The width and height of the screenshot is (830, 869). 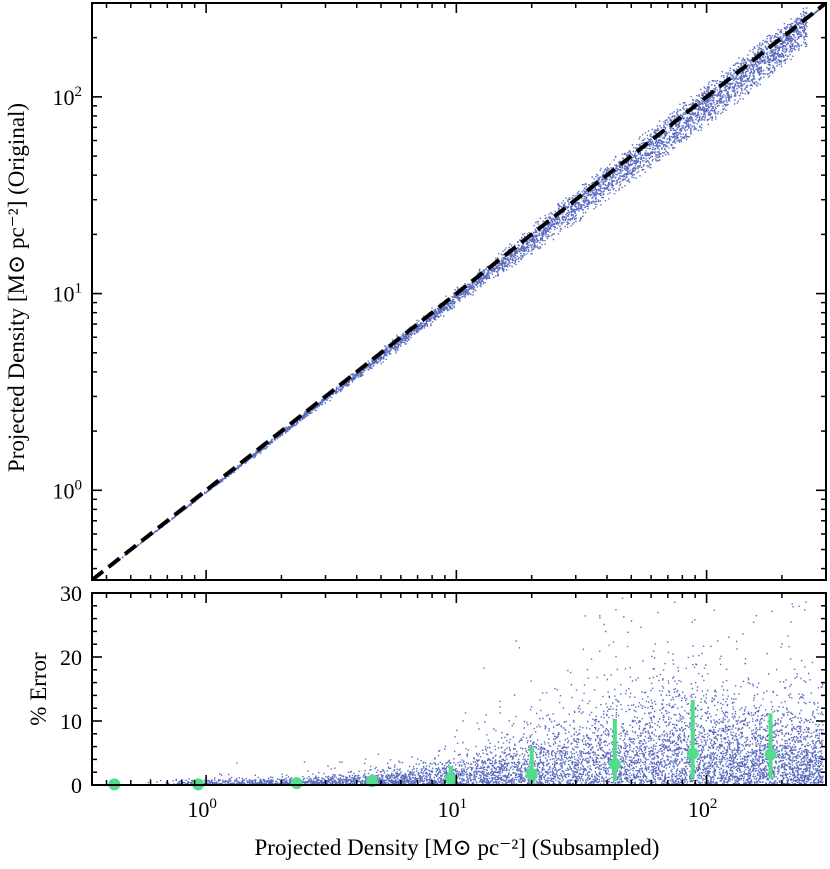 What do you see at coordinates (453, 809) in the screenshot?
I see `x-tick-label: 10¹` at bounding box center [453, 809].